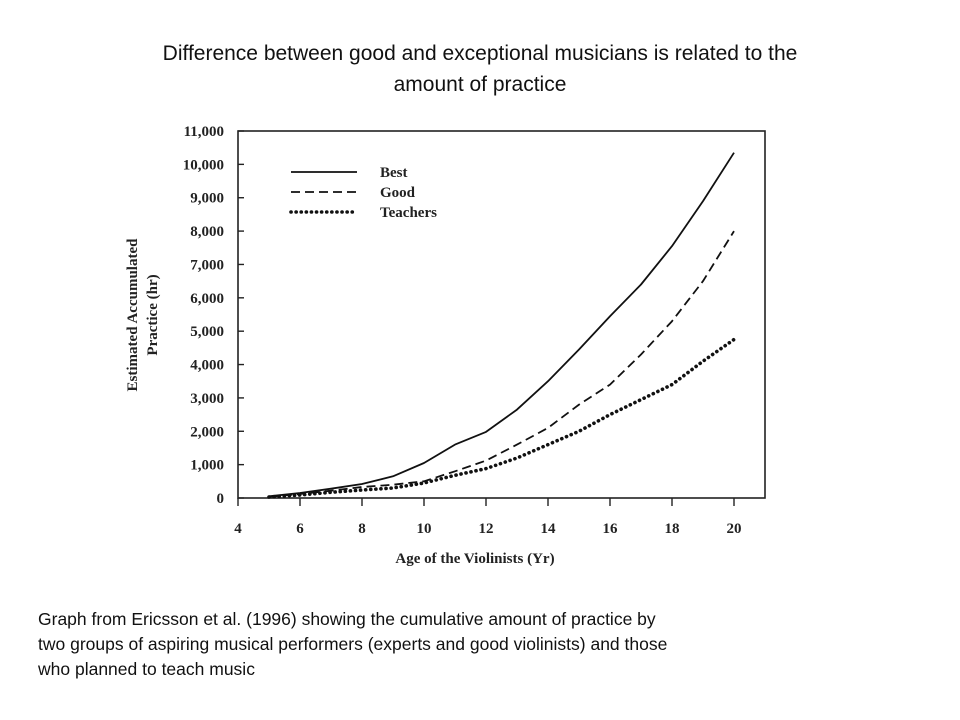 The width and height of the screenshot is (960, 720). I want to click on x-tick-label: 8, so click(362, 529).